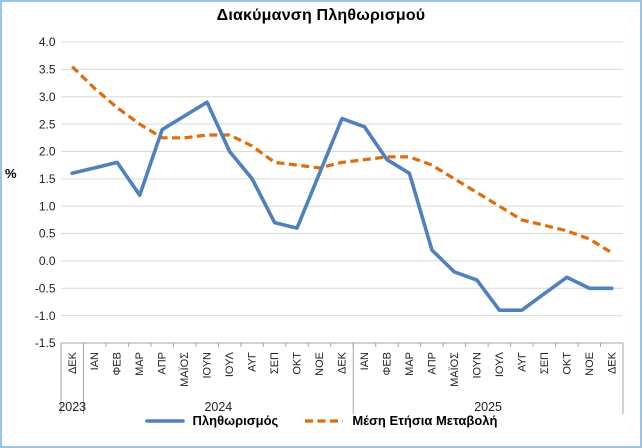 The image size is (642, 448). What do you see at coordinates (11, 173) in the screenshot?
I see `y-axis-unit-label: %` at bounding box center [11, 173].